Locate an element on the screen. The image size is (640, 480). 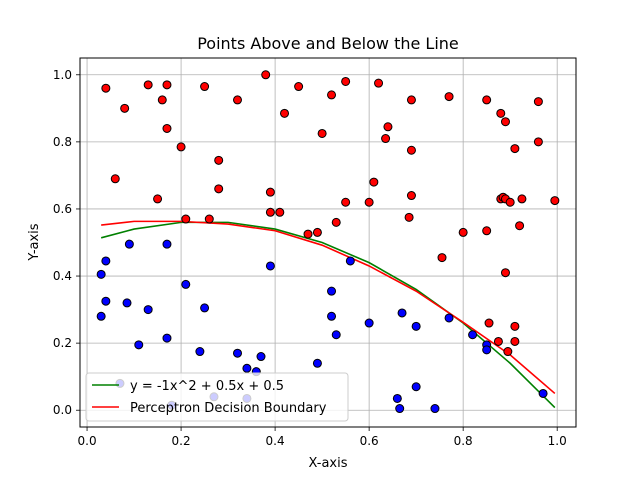
y-tick-label: 0.2 is located at coordinates (62, 343).